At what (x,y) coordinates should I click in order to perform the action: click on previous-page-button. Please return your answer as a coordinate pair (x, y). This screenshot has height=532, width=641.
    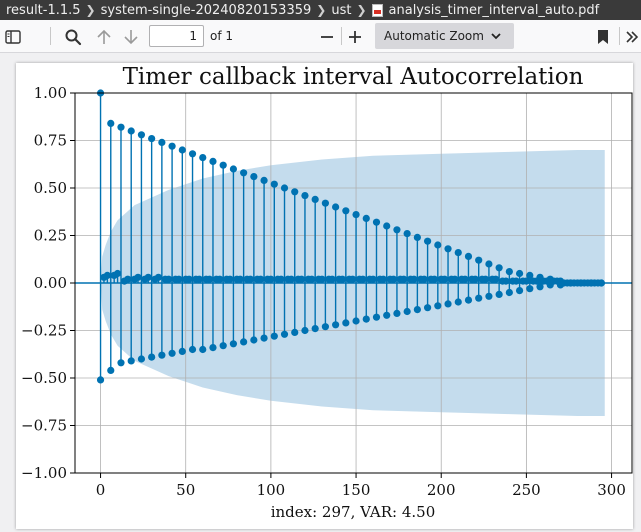
    Looking at the image, I should click on (104, 36).